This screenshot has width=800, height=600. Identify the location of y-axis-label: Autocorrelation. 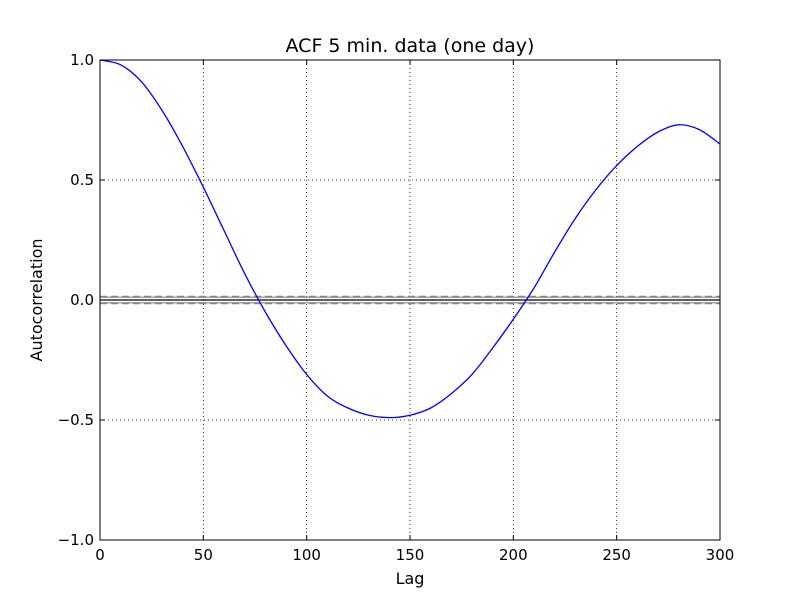
(36, 300).